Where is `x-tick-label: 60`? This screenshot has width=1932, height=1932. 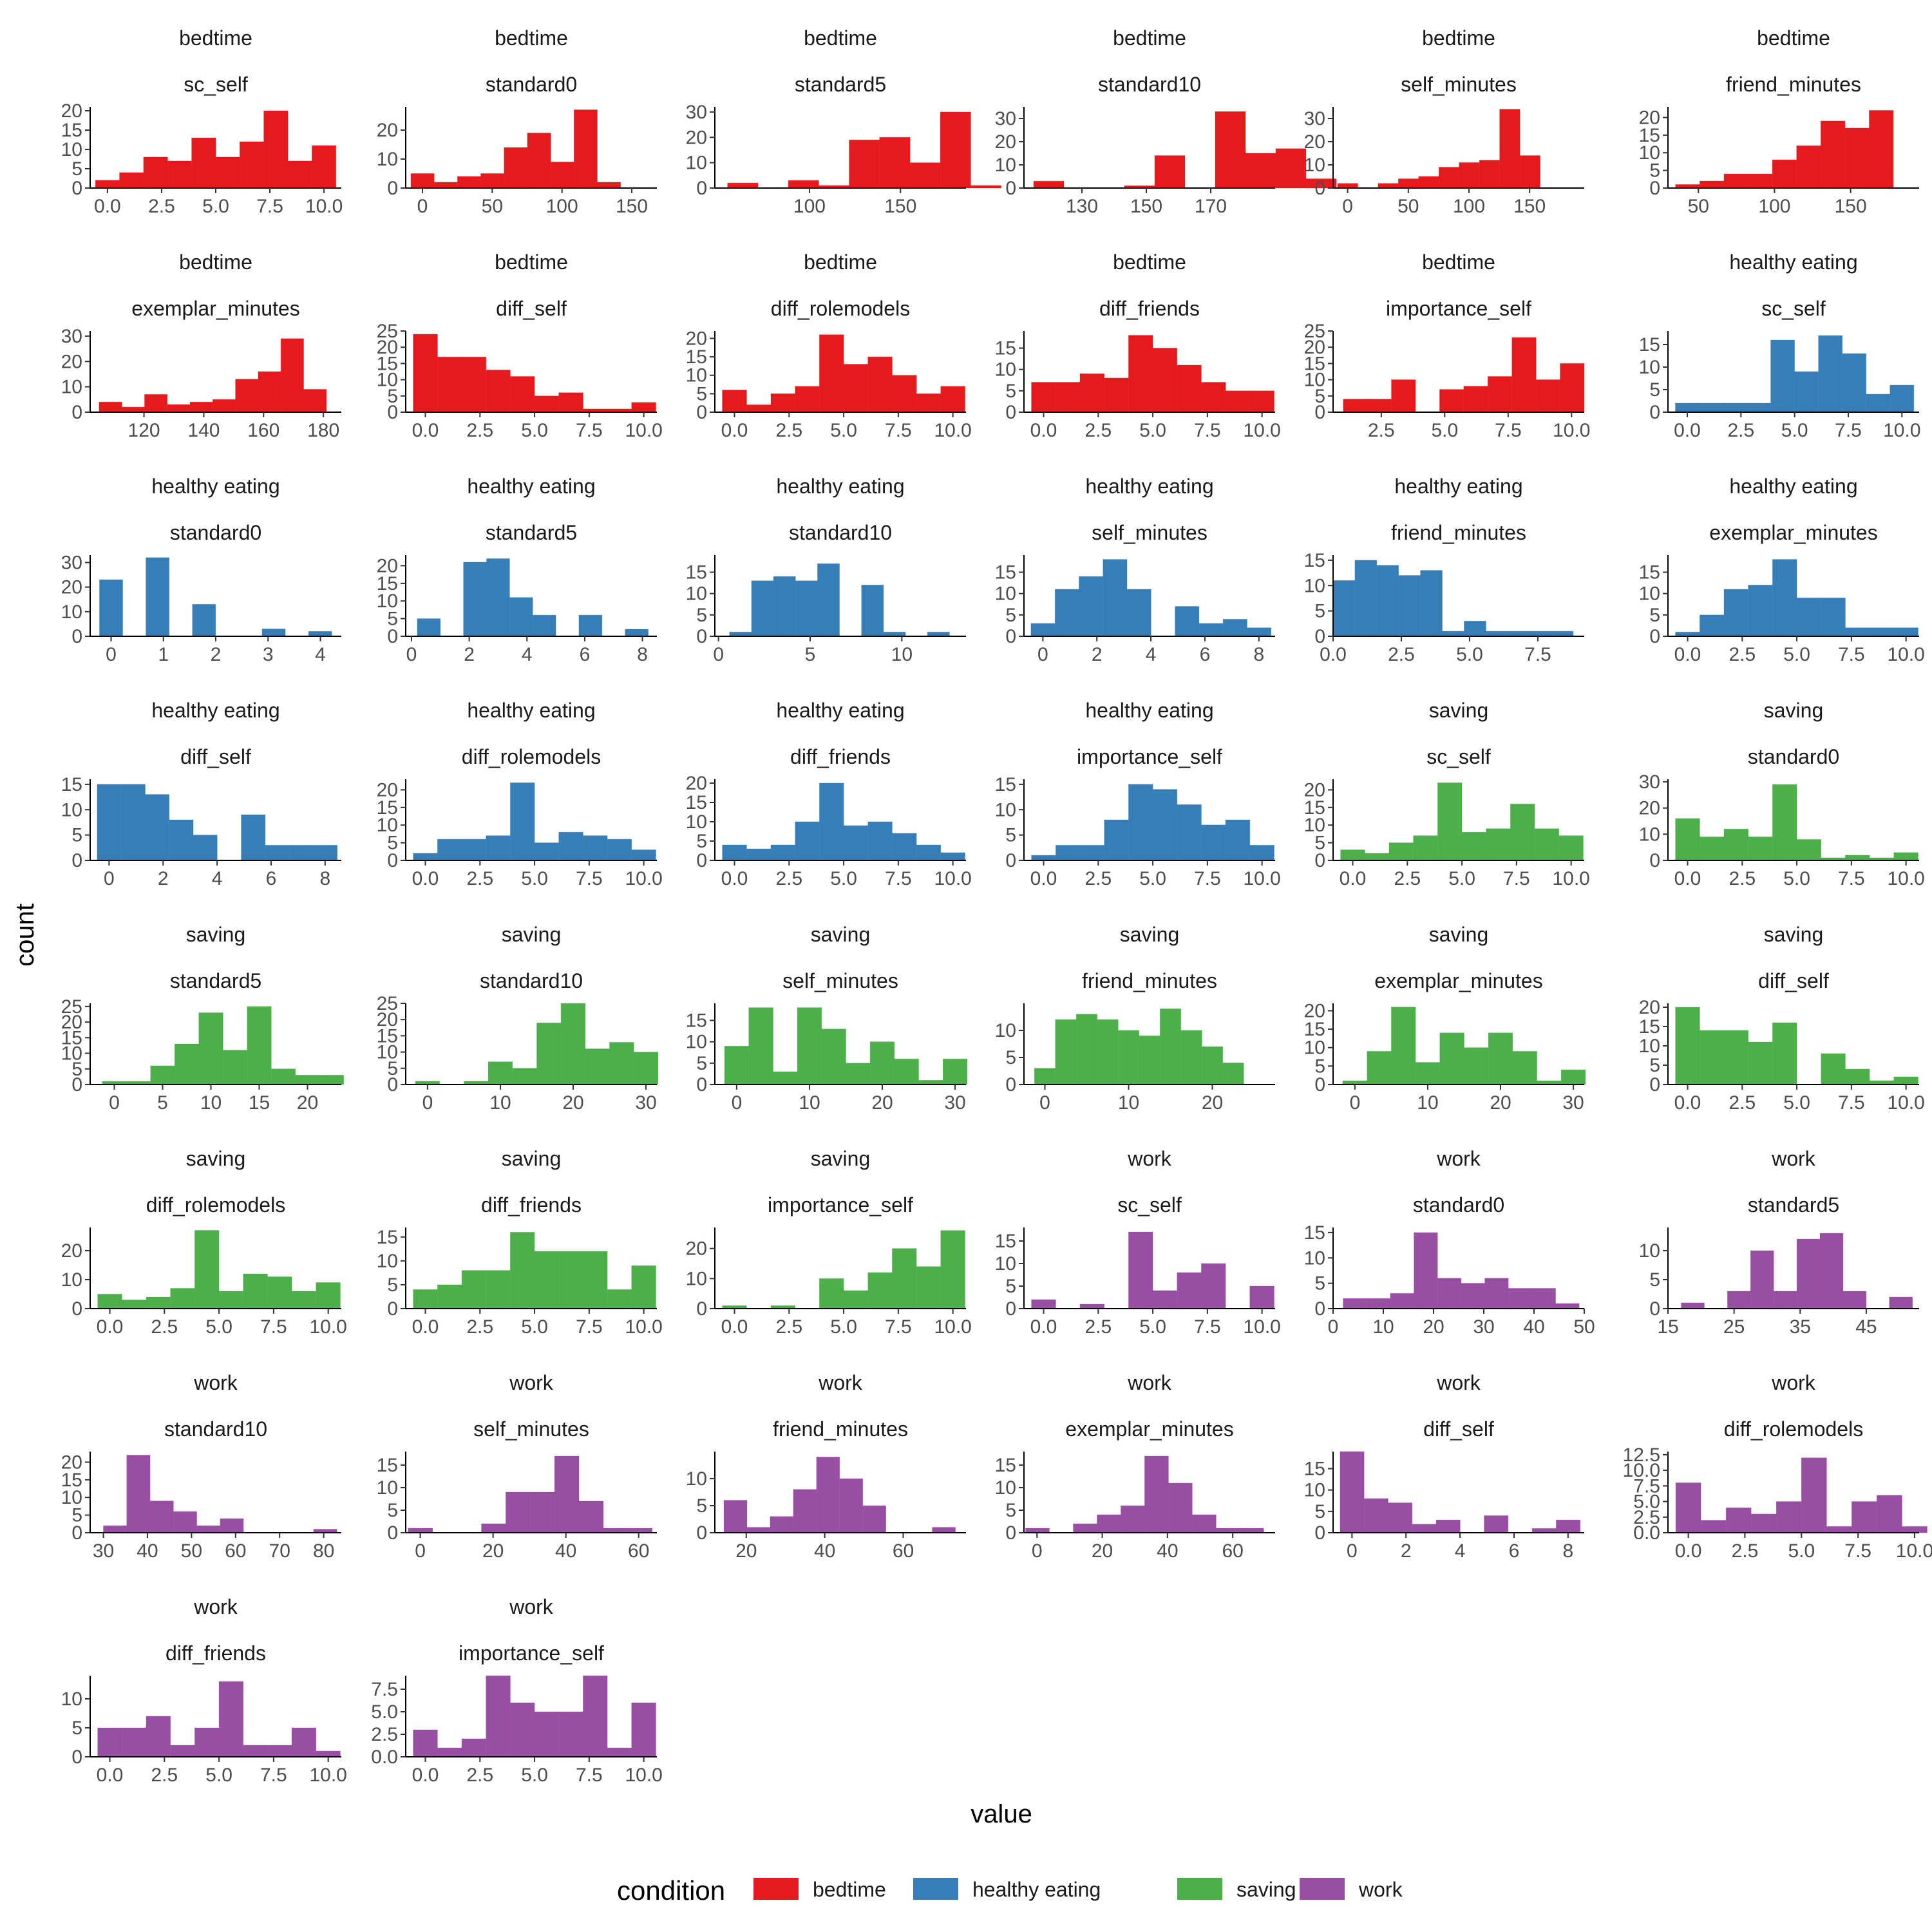 x-tick-label: 60 is located at coordinates (904, 1551).